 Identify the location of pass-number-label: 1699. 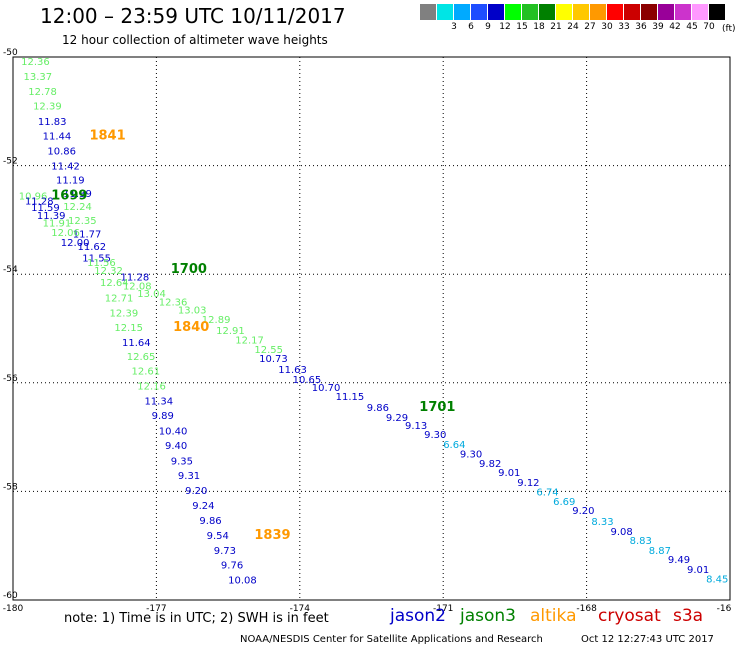
(69, 195).